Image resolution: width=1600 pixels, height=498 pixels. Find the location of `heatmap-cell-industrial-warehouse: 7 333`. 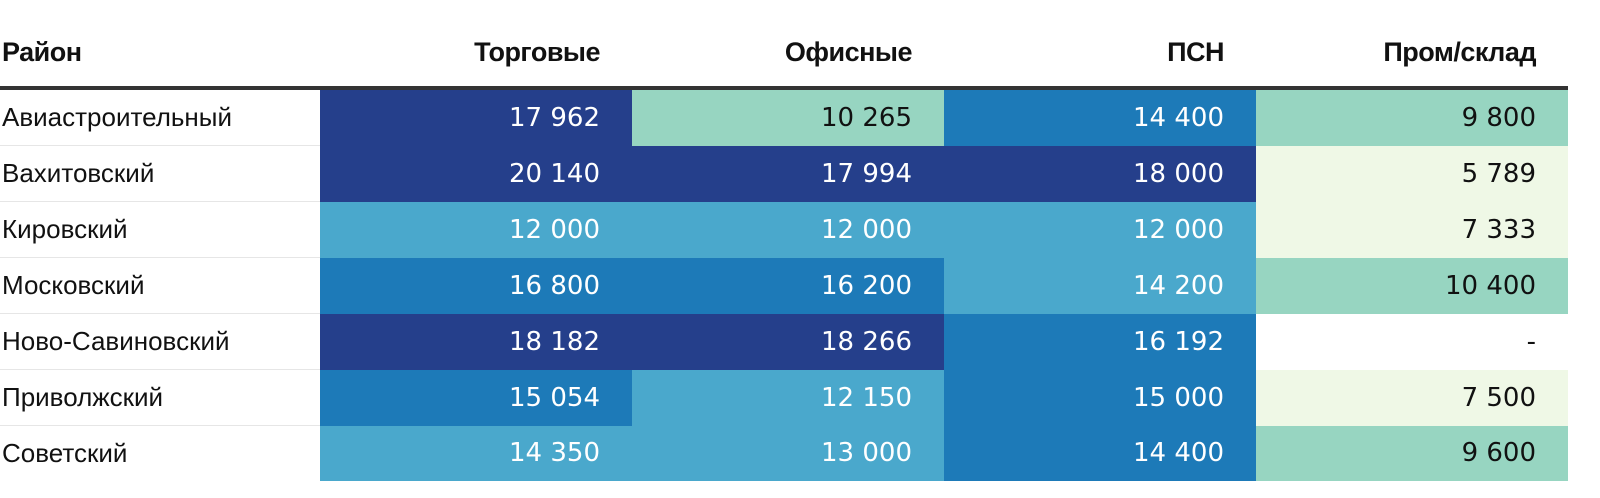

heatmap-cell-industrial-warehouse: 7 333 is located at coordinates (1412, 229).